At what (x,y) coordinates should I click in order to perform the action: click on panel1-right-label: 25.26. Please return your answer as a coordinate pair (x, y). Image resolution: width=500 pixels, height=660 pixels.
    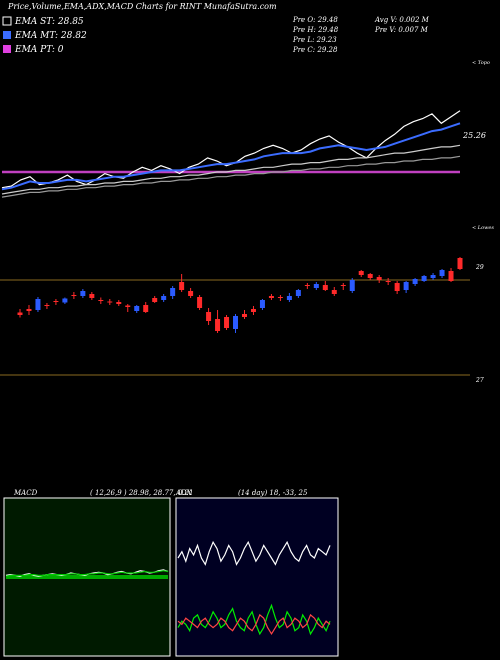
    Looking at the image, I should click on (474, 135).